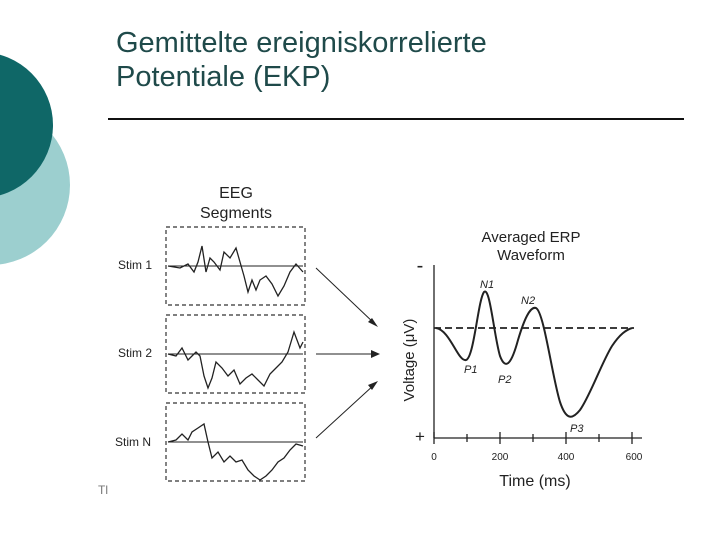 Image resolution: width=720 pixels, height=540 pixels. Describe the element at coordinates (223, 77) in the screenshot. I see `title-line-2: Potentiale (EKP)` at that location.